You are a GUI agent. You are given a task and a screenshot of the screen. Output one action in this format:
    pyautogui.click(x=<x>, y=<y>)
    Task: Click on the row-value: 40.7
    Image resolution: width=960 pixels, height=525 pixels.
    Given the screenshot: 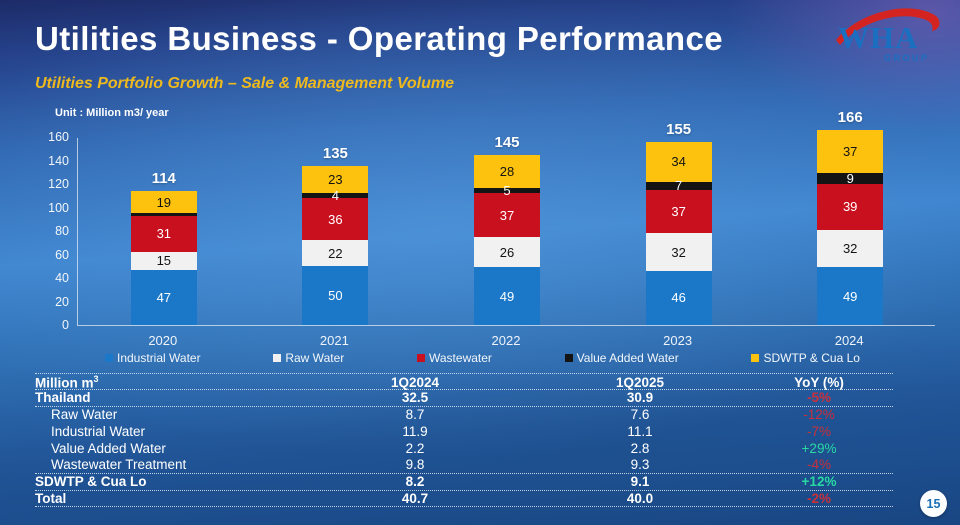 What is the action you would take?
    pyautogui.click(x=415, y=498)
    